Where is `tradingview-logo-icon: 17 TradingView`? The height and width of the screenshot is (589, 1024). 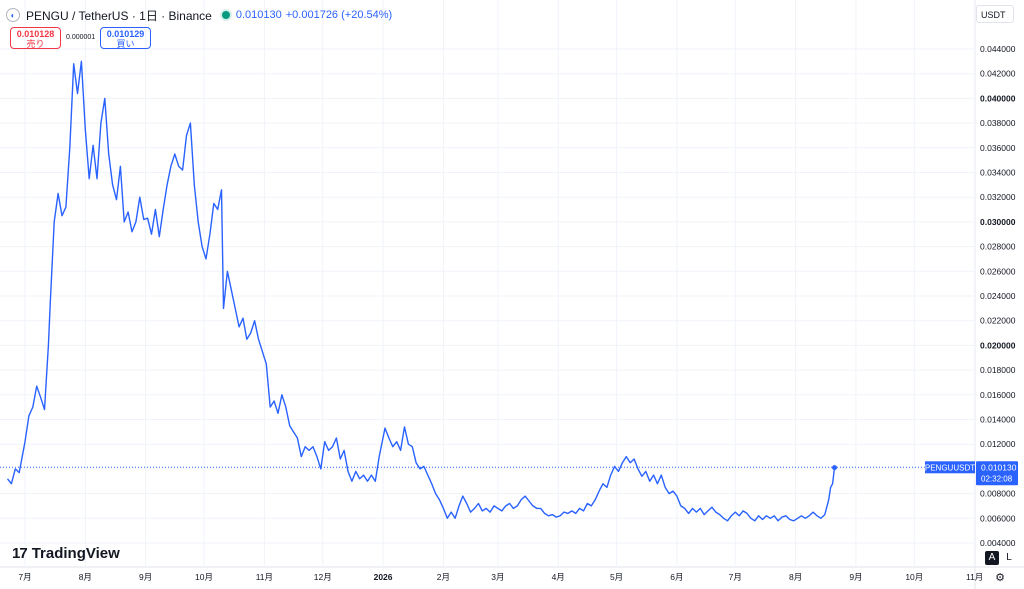 tradingview-logo-icon: 17 TradingView is located at coordinates (66, 553).